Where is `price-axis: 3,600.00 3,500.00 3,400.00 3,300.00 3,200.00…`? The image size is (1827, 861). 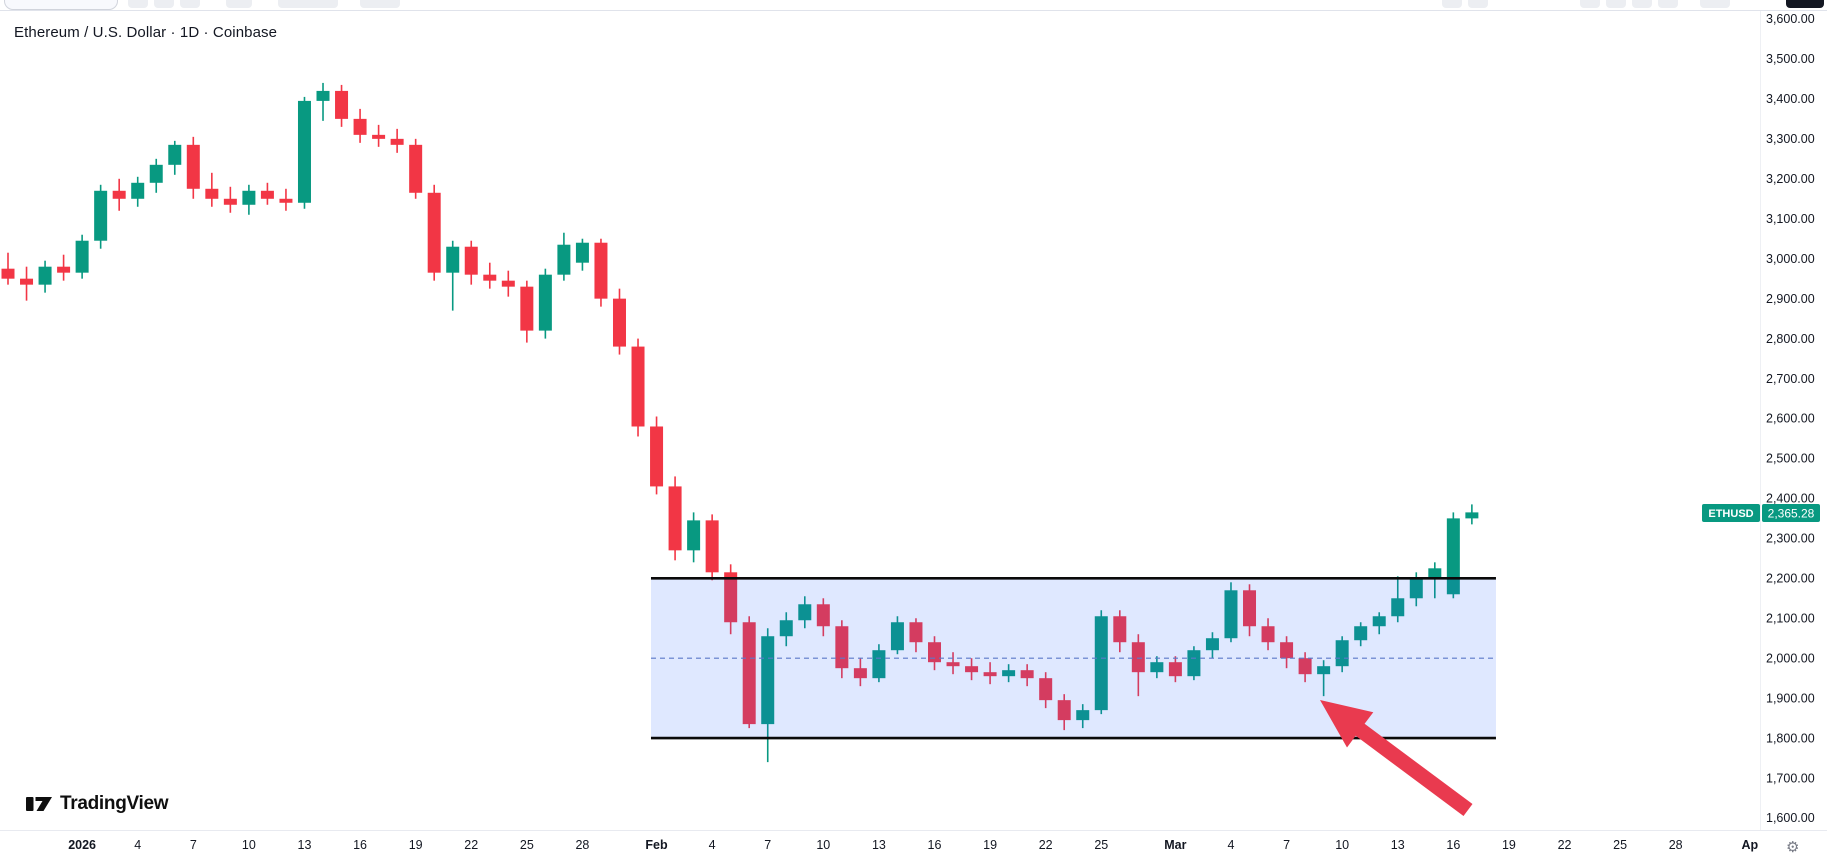 price-axis: 3,600.00 3,500.00 3,400.00 3,300.00 3,200.00… is located at coordinates (1790, 418).